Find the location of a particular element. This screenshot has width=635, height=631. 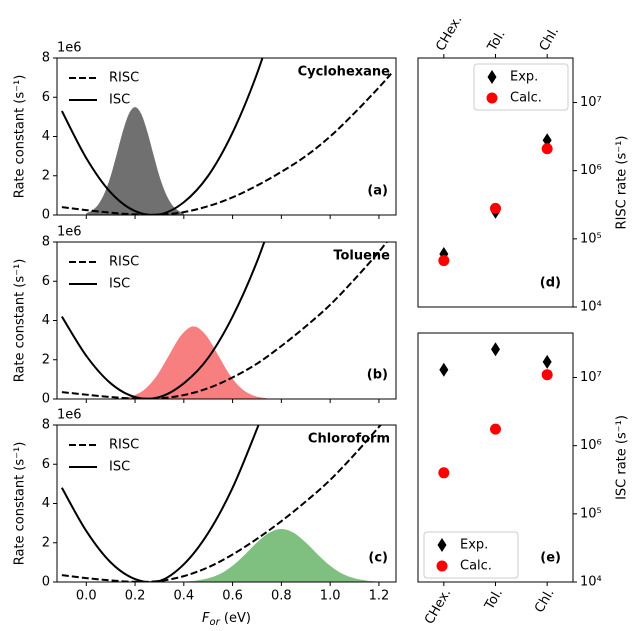

panel-label: (e) is located at coordinates (550, 558).